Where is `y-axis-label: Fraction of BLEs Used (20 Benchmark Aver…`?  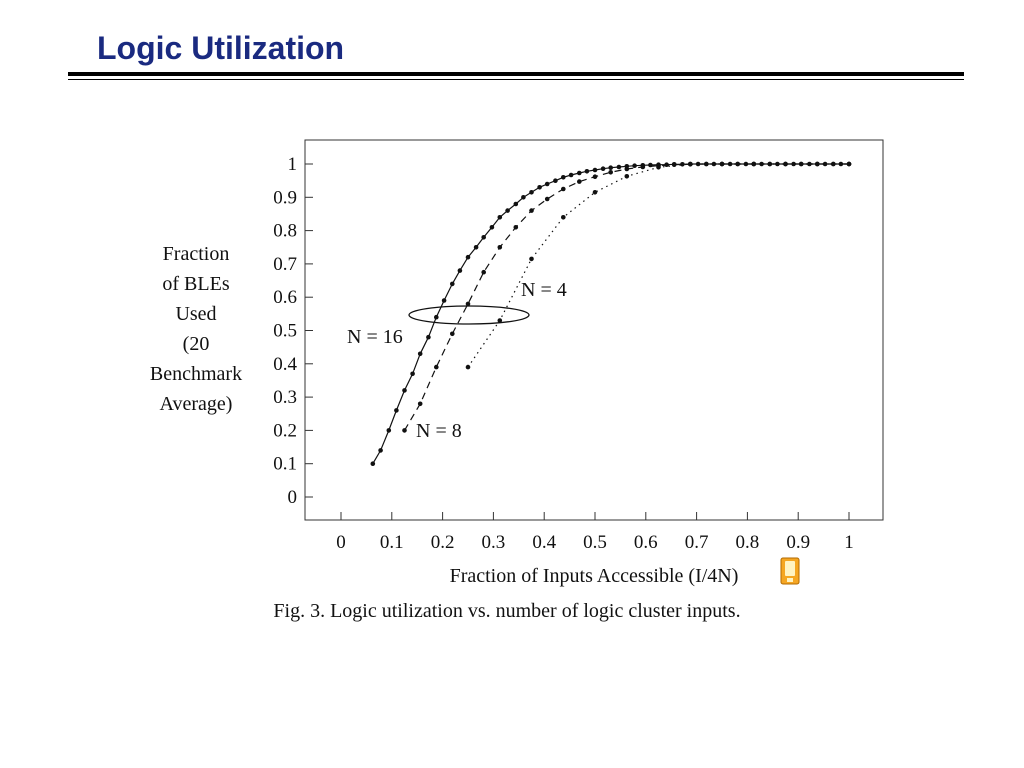
y-axis-label: Fraction of BLEs Used (20 Benchmark Aver… is located at coordinates (196, 329).